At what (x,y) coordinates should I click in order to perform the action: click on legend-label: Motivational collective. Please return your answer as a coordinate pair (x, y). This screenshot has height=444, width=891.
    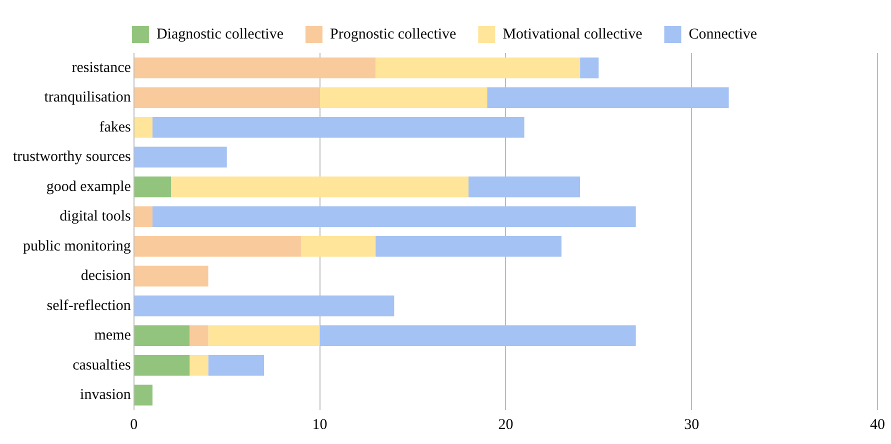
    Looking at the image, I should click on (572, 34).